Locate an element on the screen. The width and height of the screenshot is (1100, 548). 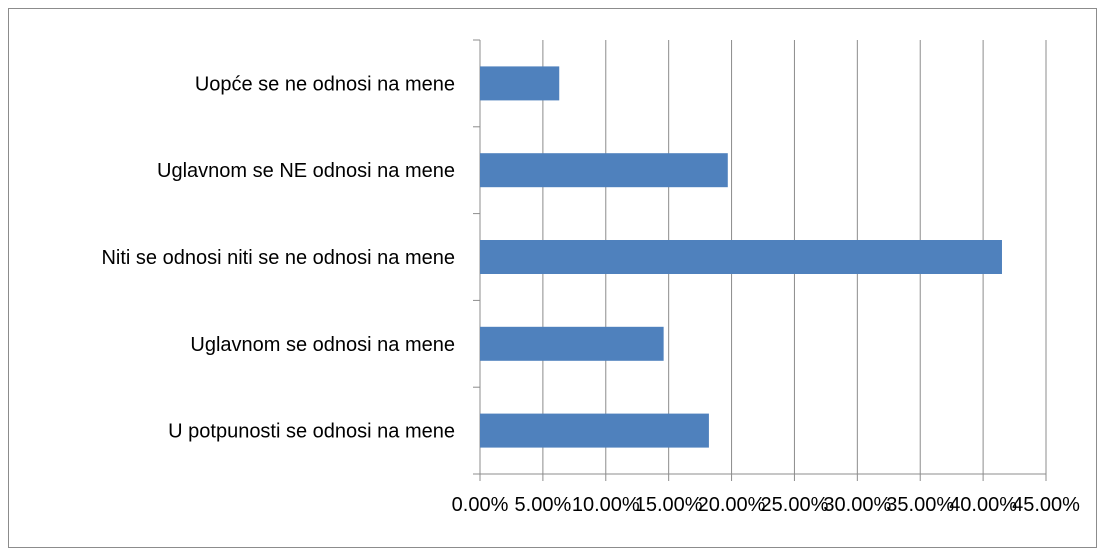
x-tick-label: 35.00% is located at coordinates (920, 505).